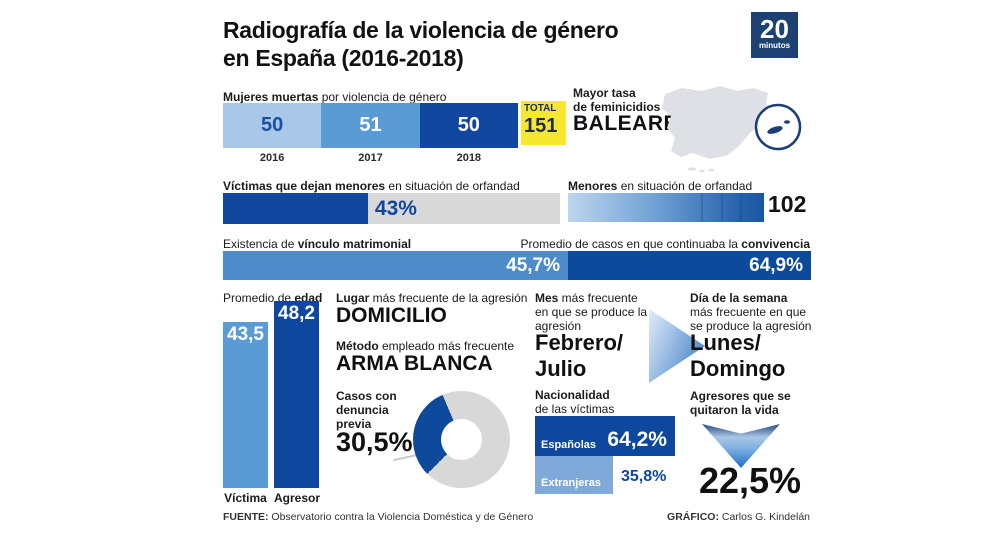 This screenshot has width=990, height=556. What do you see at coordinates (732, 129) in the screenshot?
I see `spain-map-icon` at bounding box center [732, 129].